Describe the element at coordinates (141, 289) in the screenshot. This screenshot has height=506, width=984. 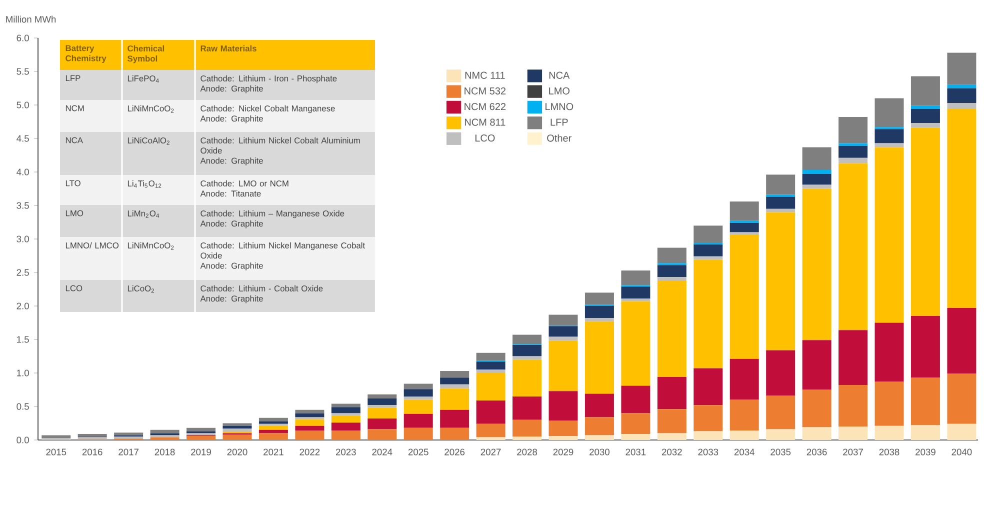
I see `annotation: LiCoO$_{2}$` at that location.